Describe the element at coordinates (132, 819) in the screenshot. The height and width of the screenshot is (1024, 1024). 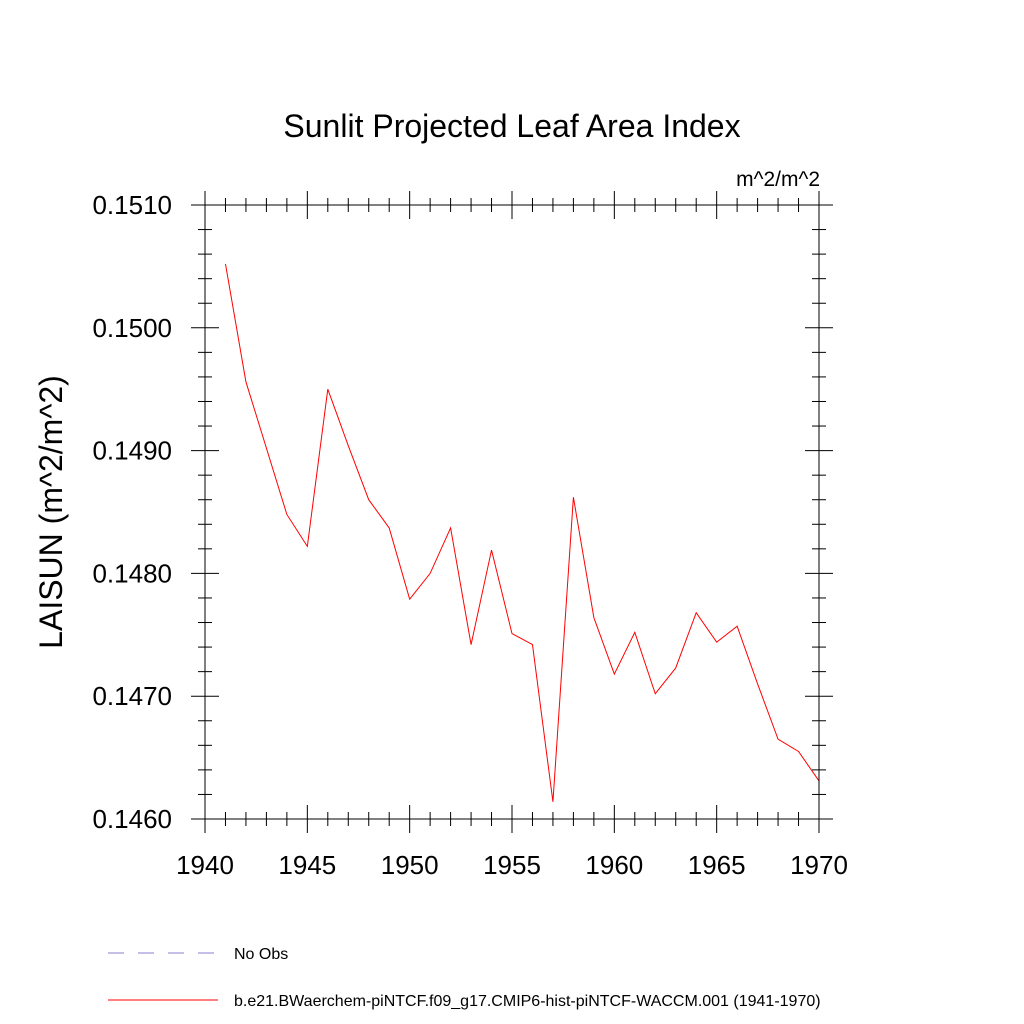
I see `y-tick-label: 0.1460` at that location.